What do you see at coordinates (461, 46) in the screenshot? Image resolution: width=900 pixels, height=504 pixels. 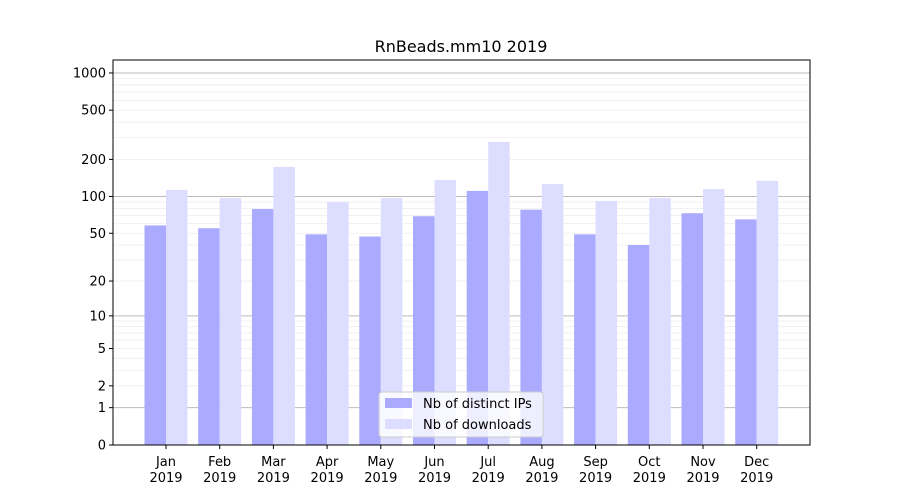 I see `chart-title: RnBeads.mm10 2019` at bounding box center [461, 46].